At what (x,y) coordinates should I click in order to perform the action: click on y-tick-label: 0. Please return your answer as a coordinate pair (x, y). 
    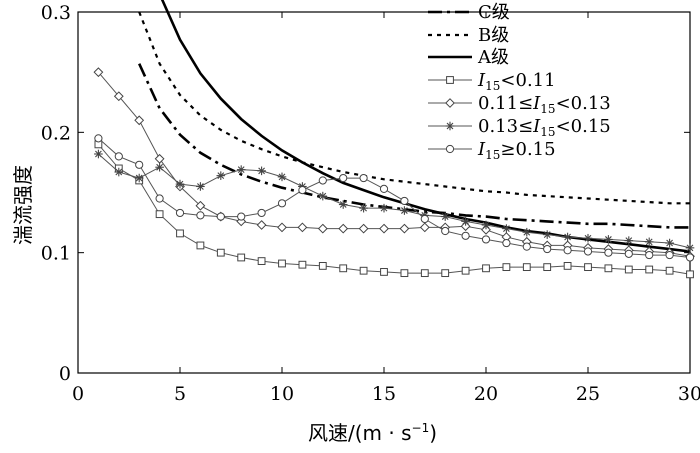
    Looking at the image, I should click on (65, 374).